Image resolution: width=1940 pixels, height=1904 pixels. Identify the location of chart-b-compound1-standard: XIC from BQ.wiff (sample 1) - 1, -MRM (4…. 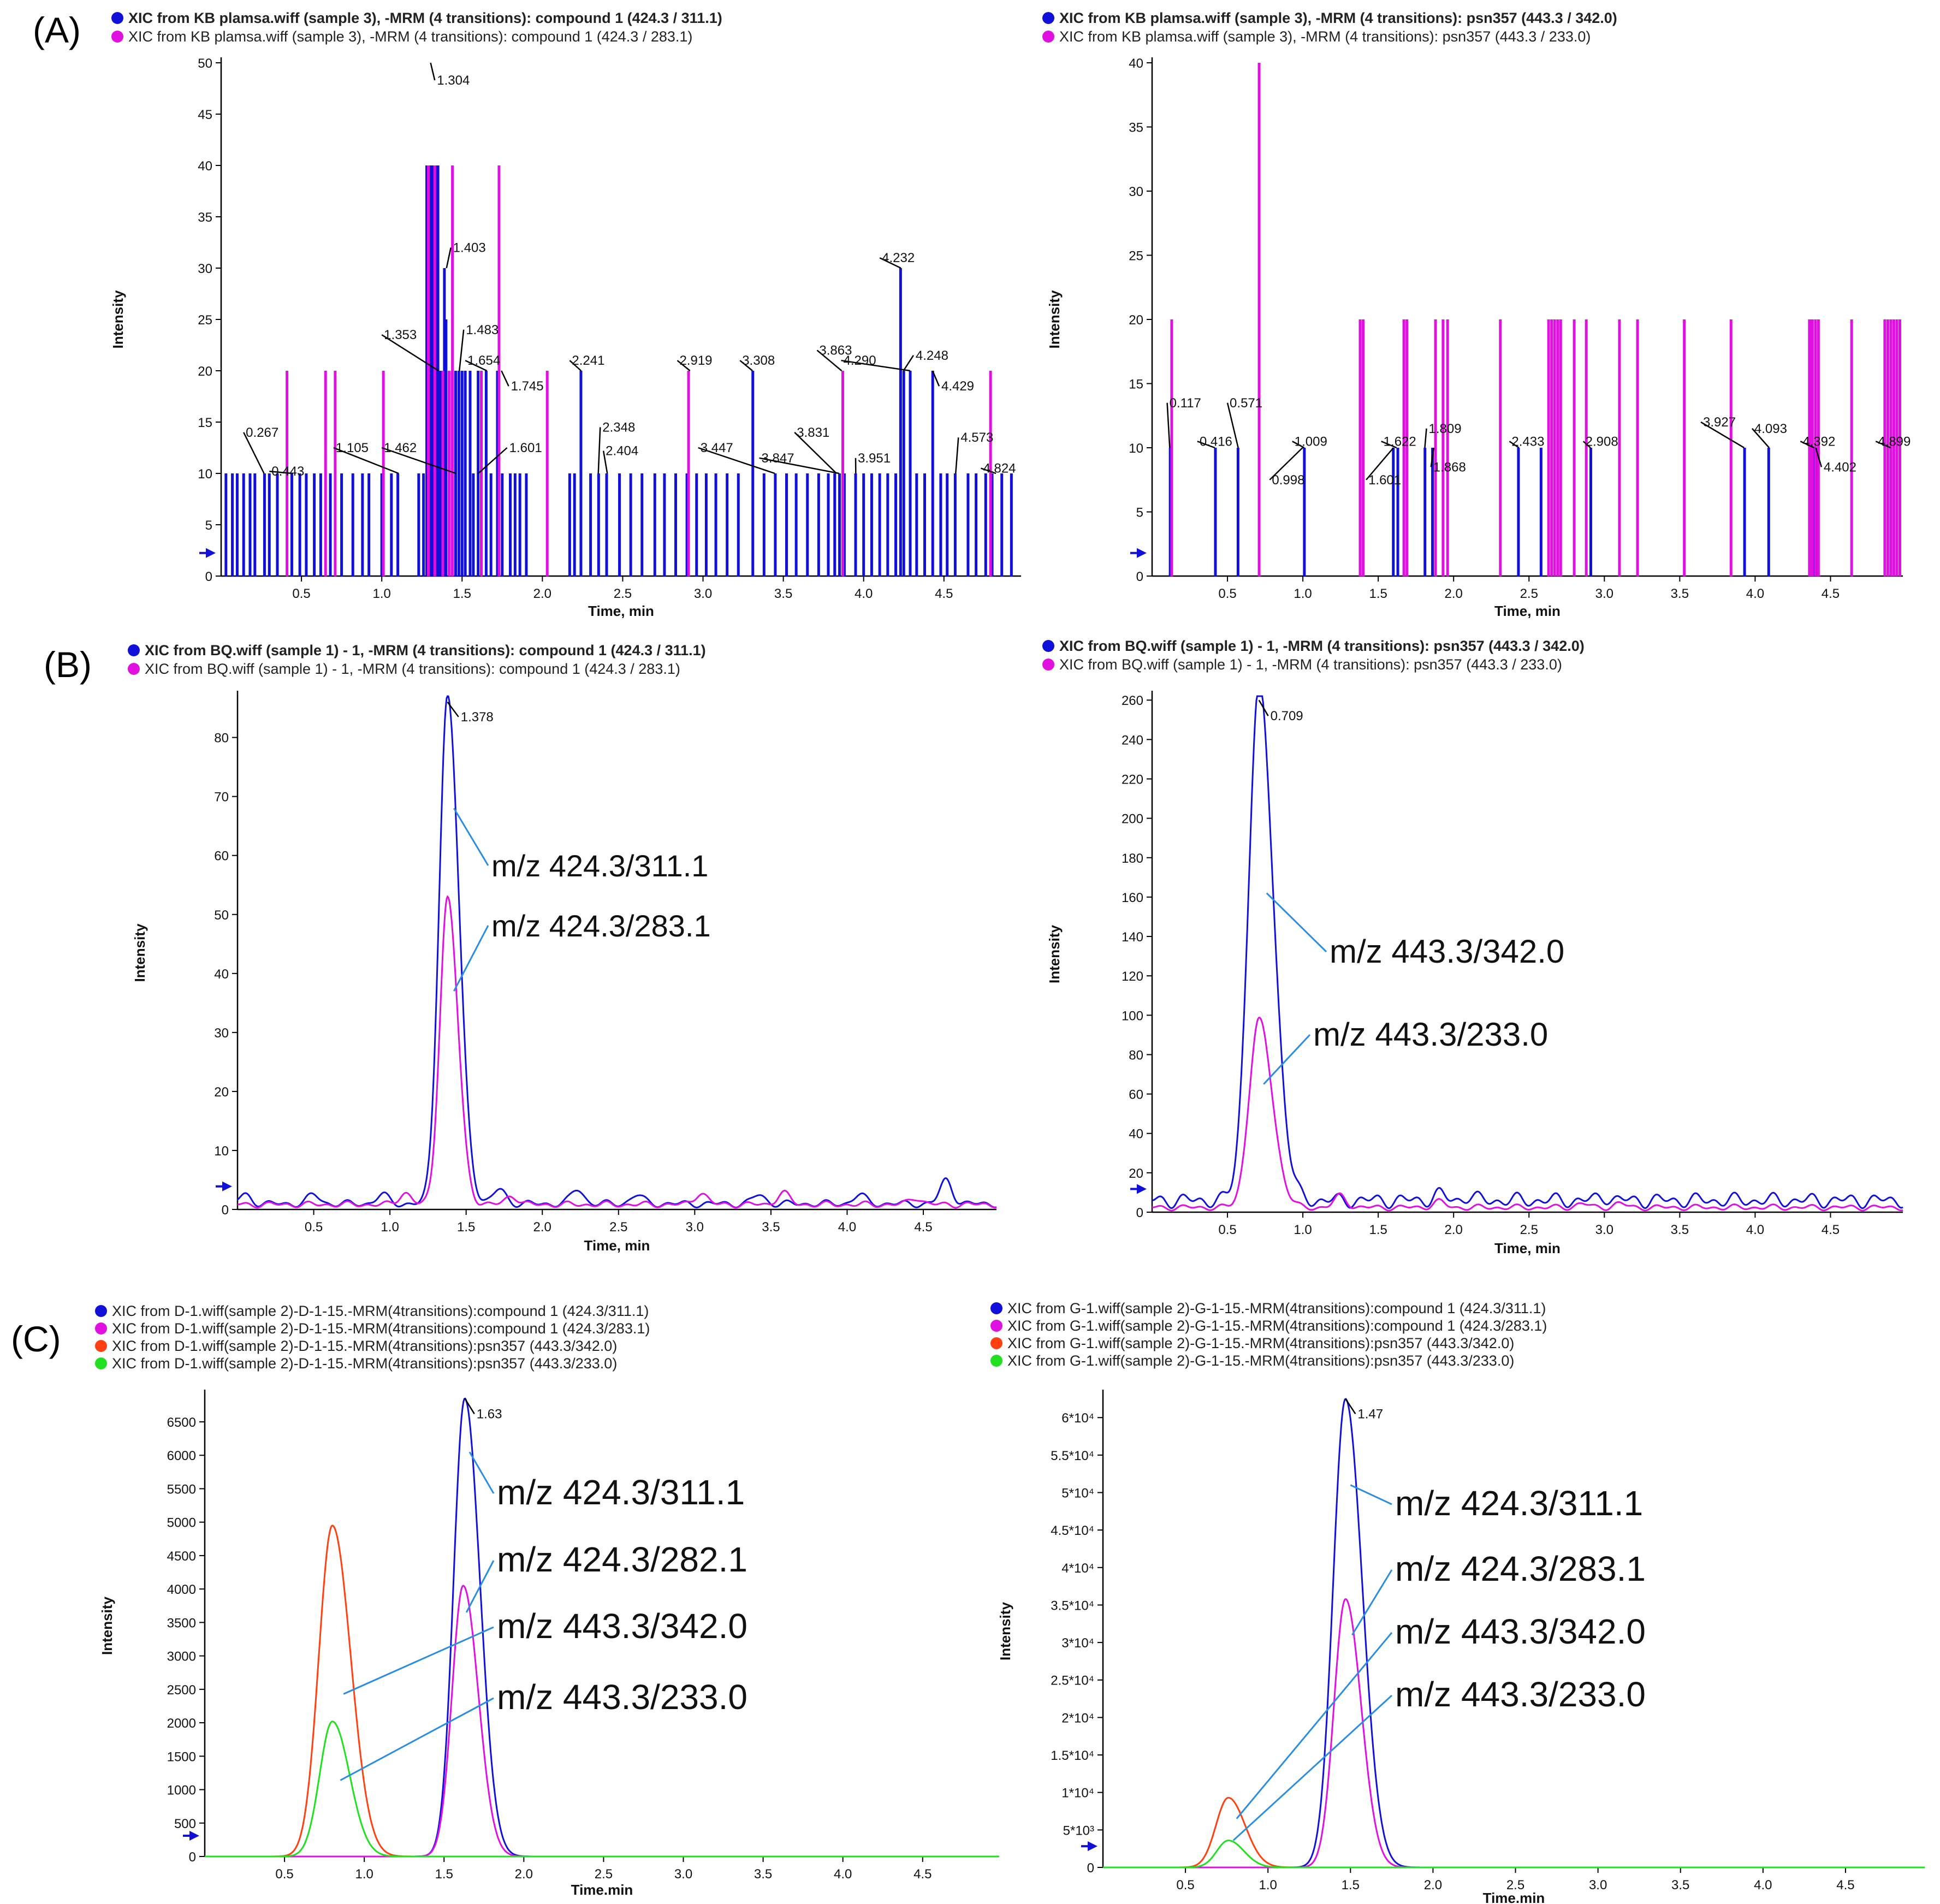
(562, 948).